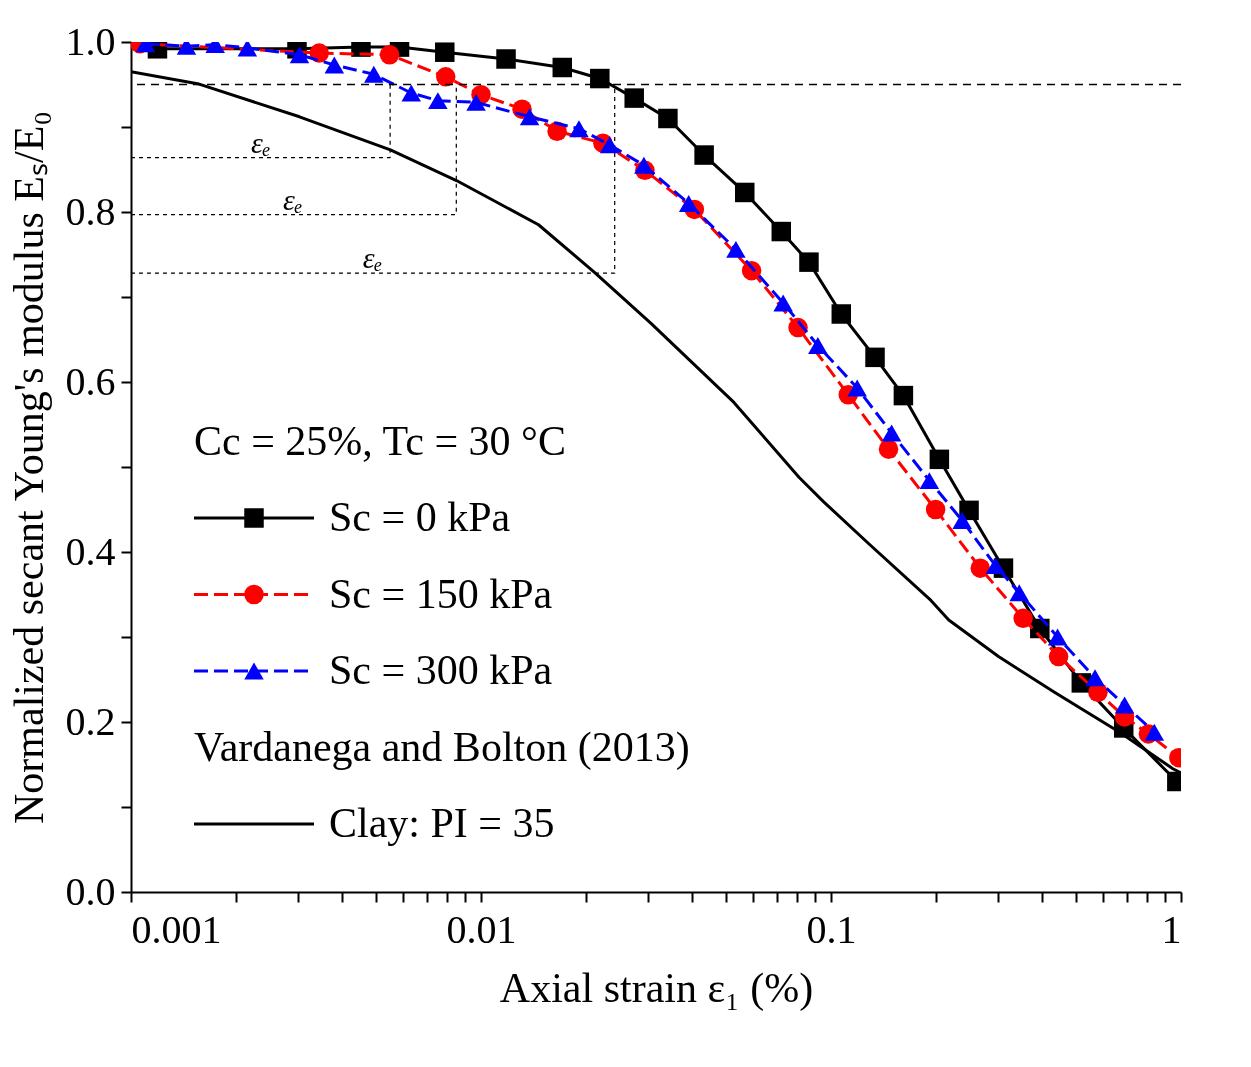 This screenshot has height=1067, width=1251. What do you see at coordinates (481, 929) in the screenshot?
I see `x-tick-label: 0.01` at bounding box center [481, 929].